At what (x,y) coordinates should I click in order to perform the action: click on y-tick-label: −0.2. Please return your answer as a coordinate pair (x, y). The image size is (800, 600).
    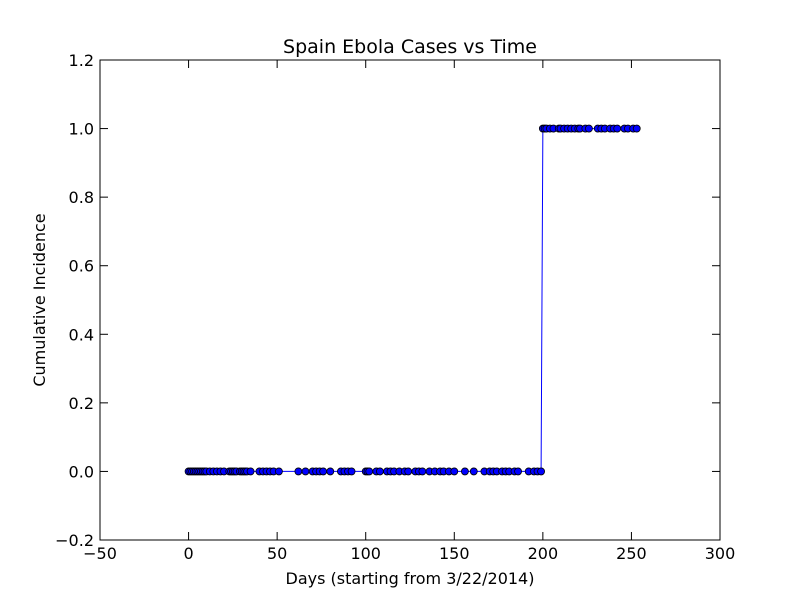
    Looking at the image, I should click on (74, 540).